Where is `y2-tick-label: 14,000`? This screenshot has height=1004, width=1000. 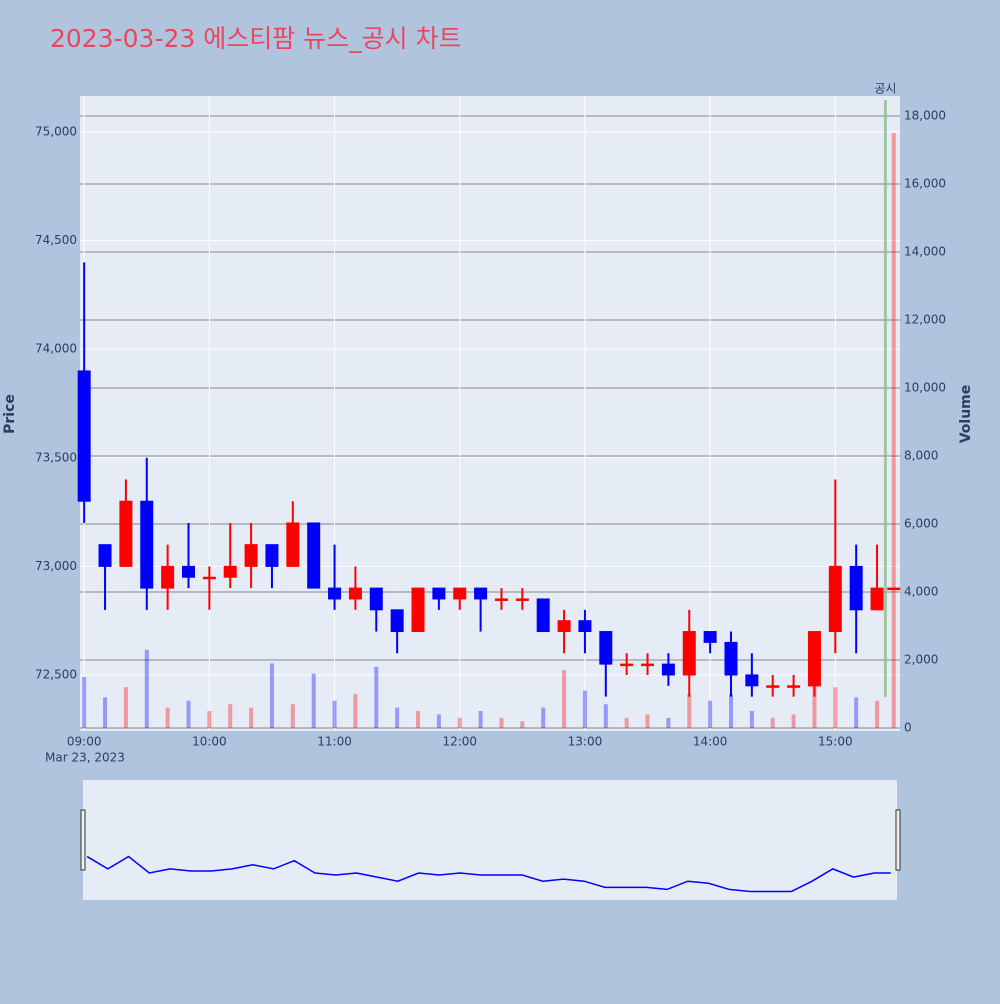 y2-tick-label: 14,000 is located at coordinates (925, 251).